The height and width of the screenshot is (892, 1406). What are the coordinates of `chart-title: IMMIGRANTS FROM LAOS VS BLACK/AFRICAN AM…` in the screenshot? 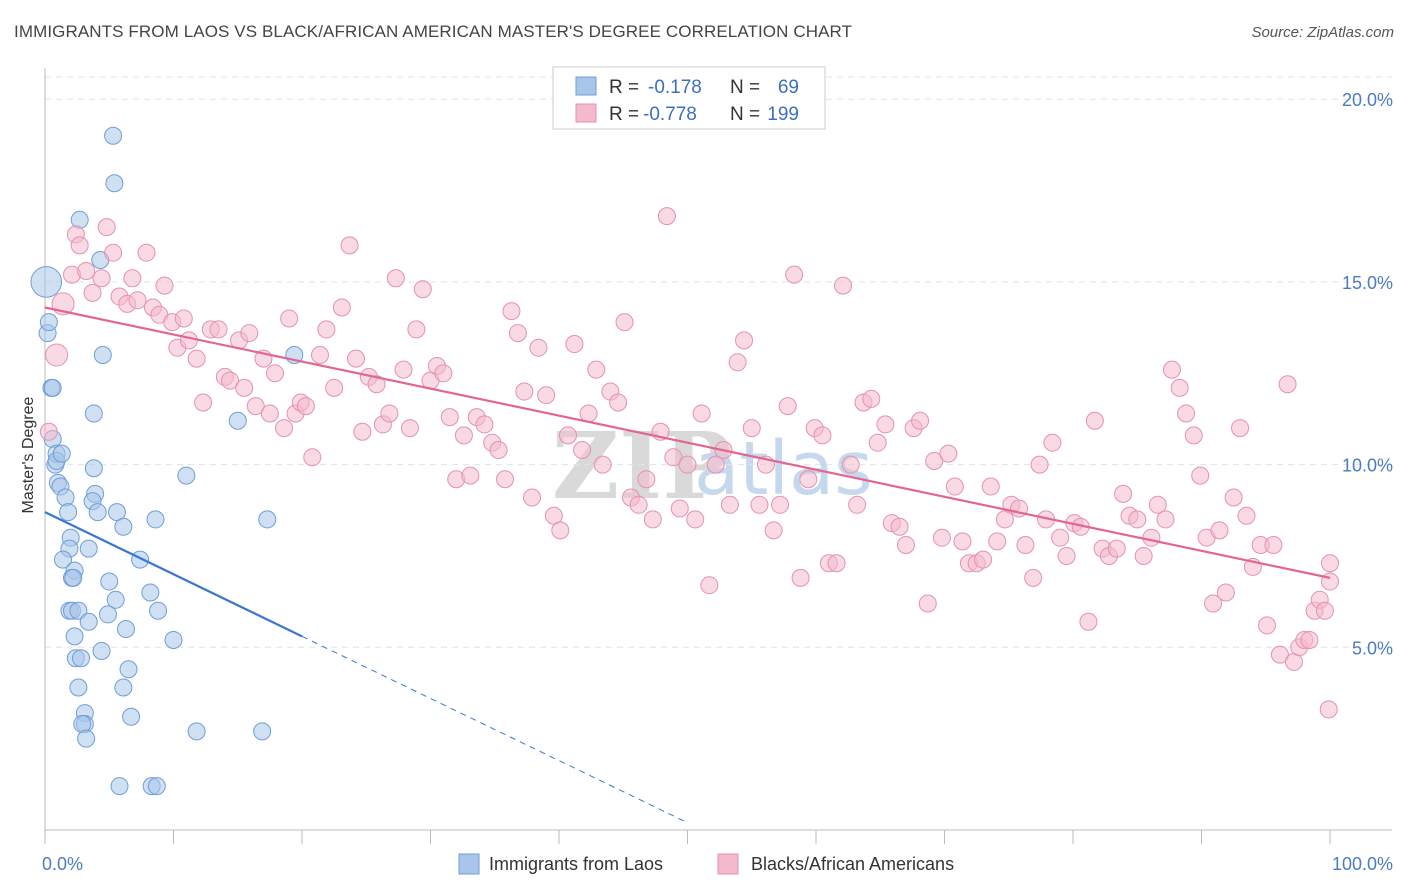 It's located at (433, 31).